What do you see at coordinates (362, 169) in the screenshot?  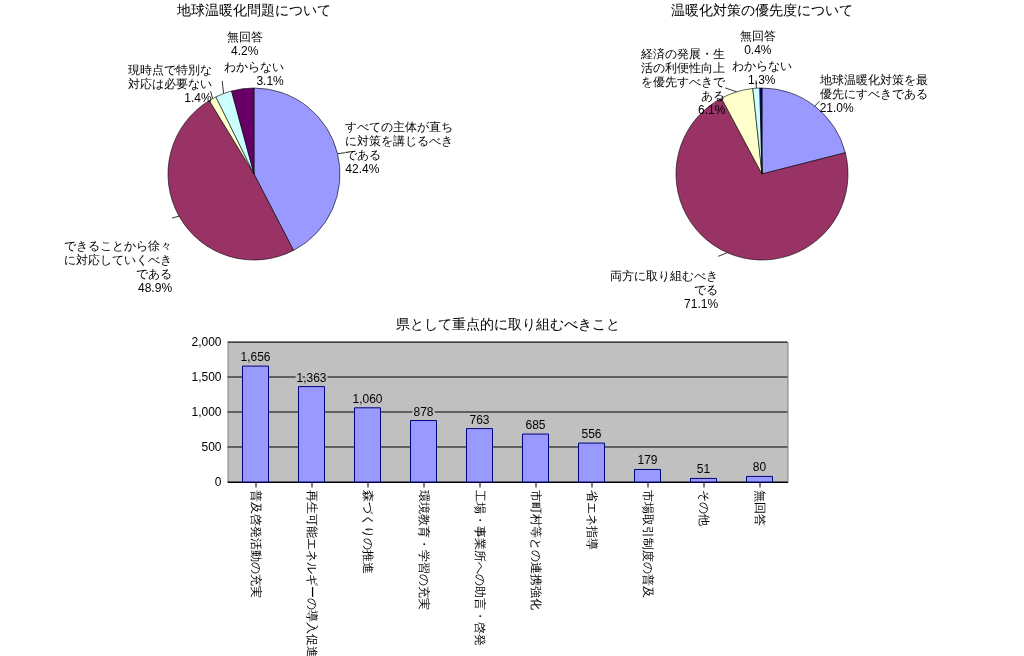 I see `data-label: 42.4%` at bounding box center [362, 169].